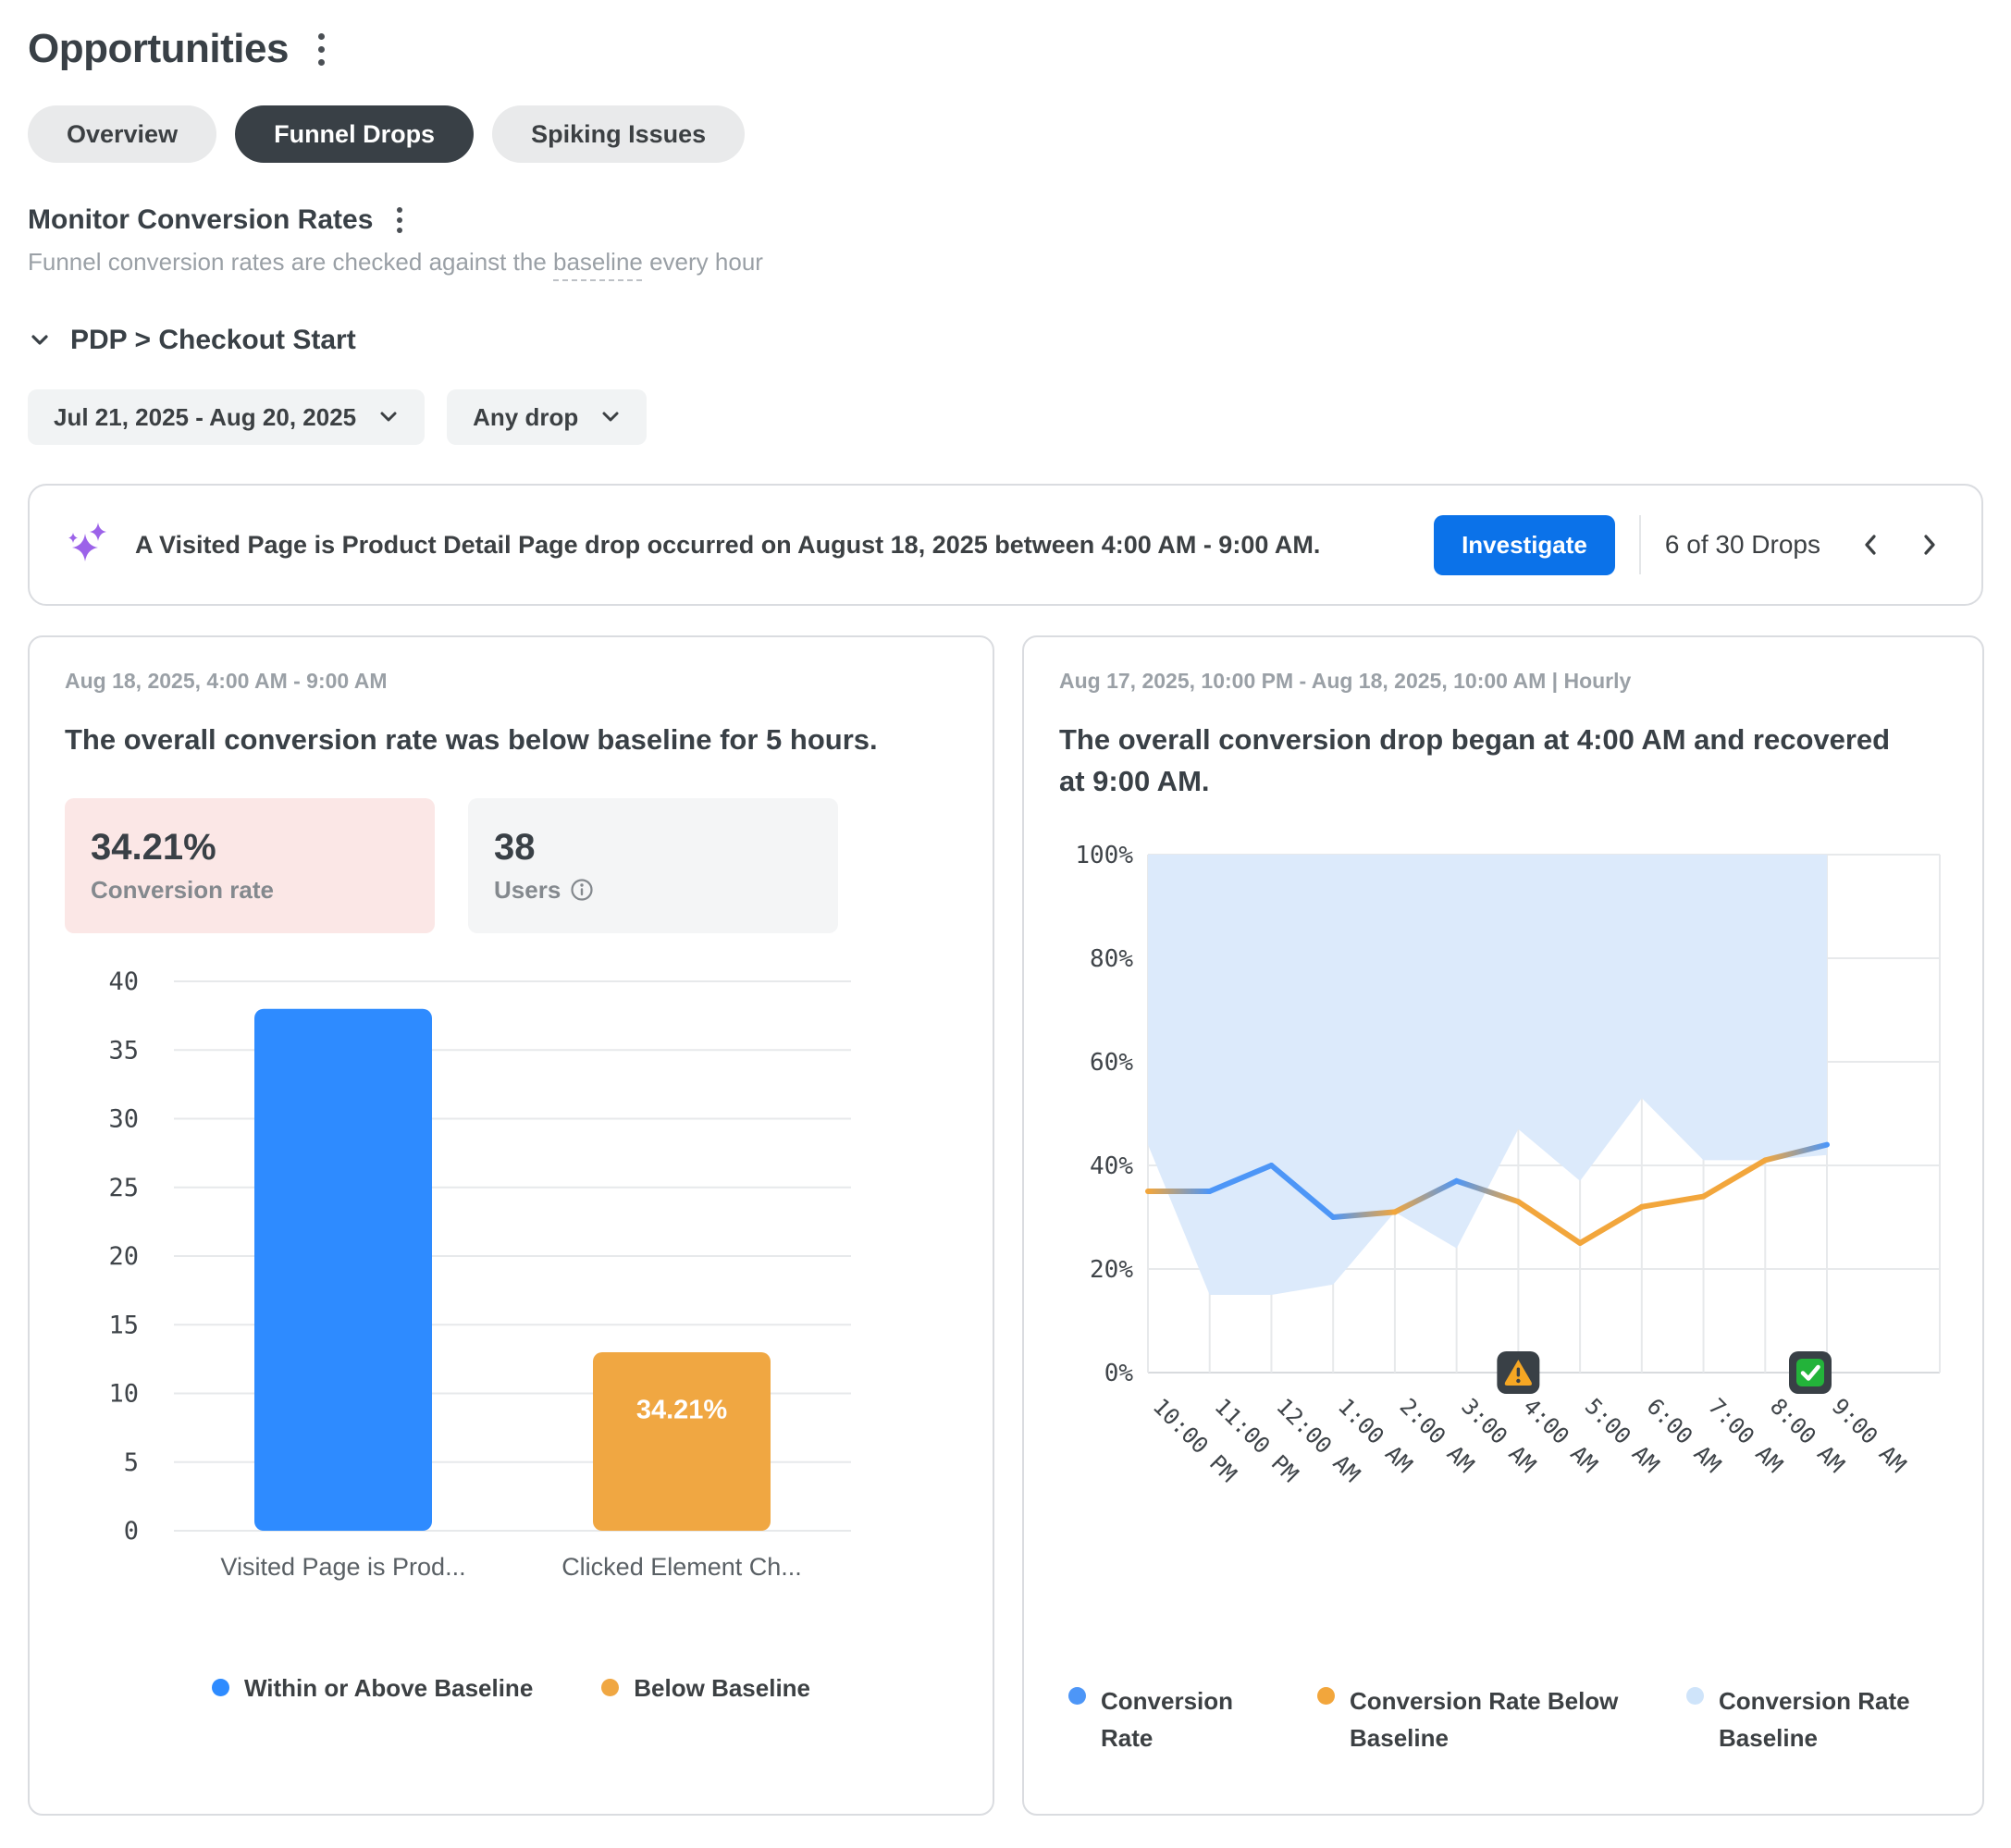 Image resolution: width=2011 pixels, height=1848 pixels. I want to click on previous-drop-icon, so click(1870, 545).